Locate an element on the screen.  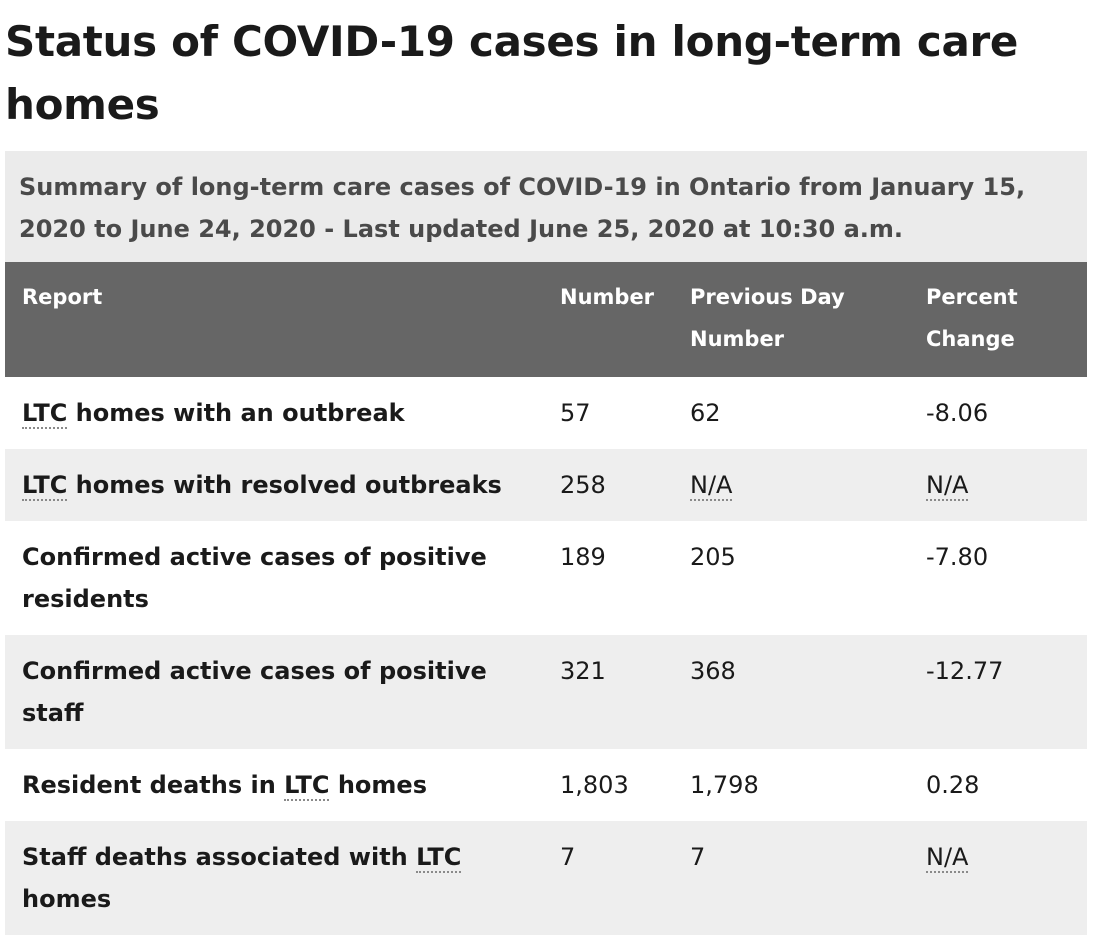
row-percent-change: -12.77 is located at coordinates (965, 671).